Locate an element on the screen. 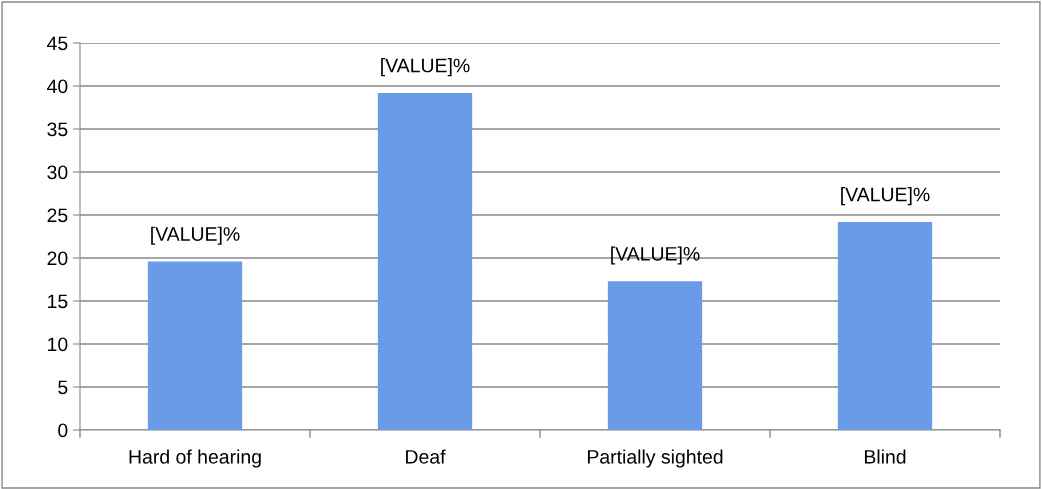 This screenshot has width=1042, height=489. y-tick-label: 35 is located at coordinates (57, 129).